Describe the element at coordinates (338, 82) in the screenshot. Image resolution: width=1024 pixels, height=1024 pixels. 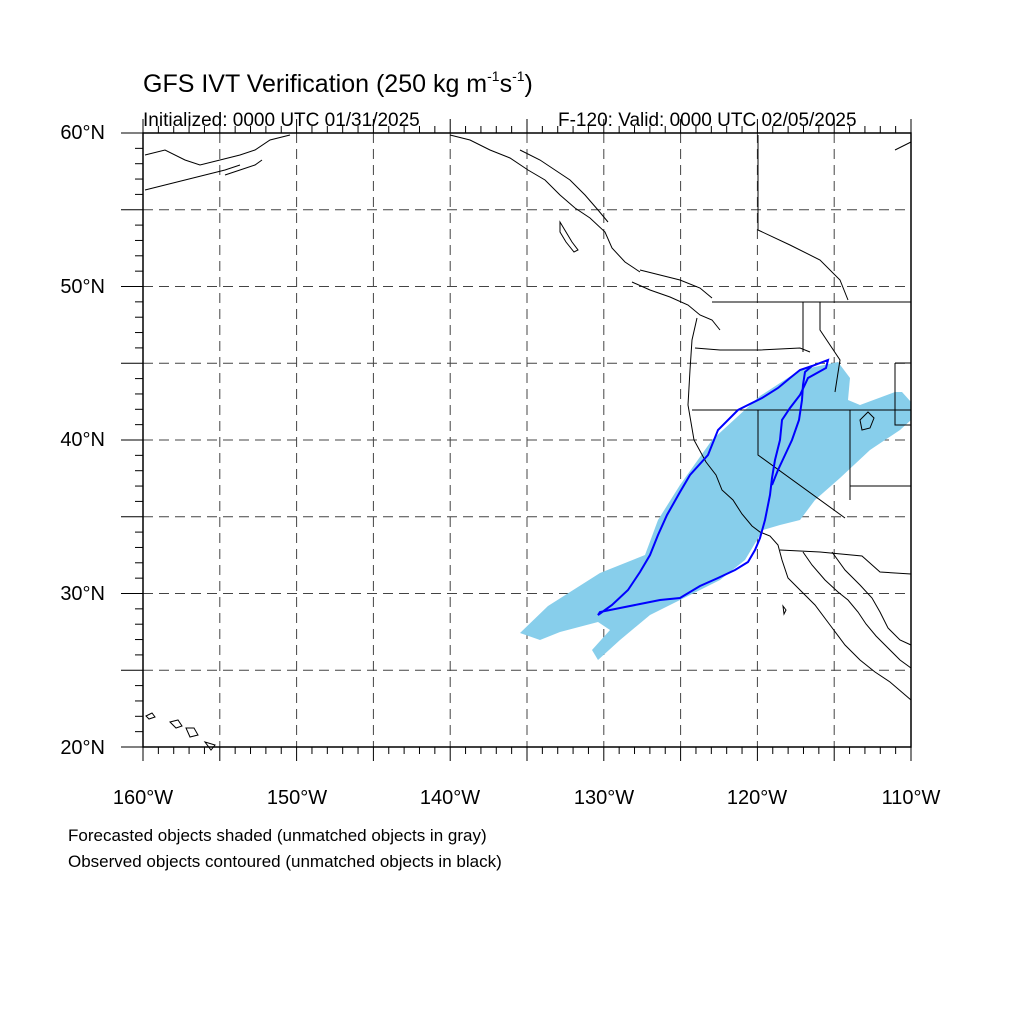
I see `map-title: GFS IVT Verification (250 kg m-1s-1)` at that location.